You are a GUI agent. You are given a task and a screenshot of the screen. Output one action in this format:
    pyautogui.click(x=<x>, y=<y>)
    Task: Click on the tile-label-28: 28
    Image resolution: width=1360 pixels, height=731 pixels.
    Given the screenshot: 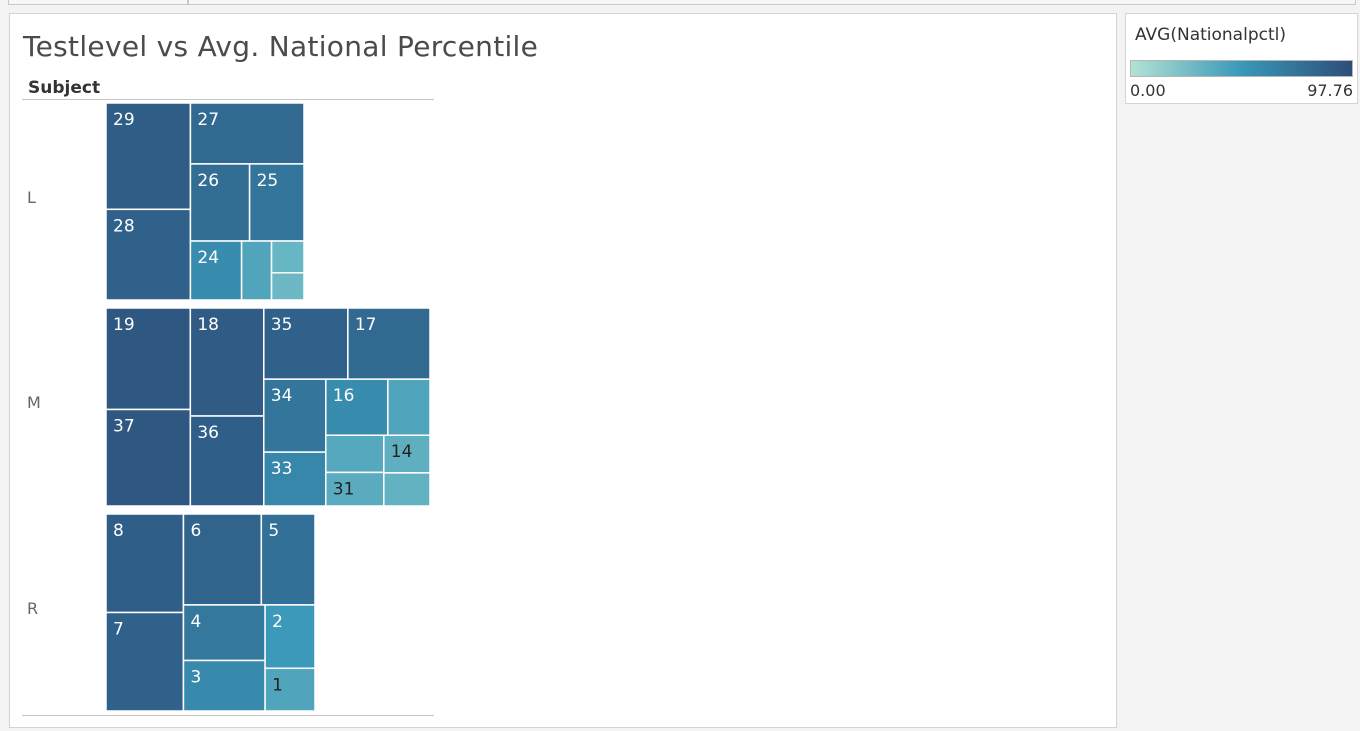 What is the action you would take?
    pyautogui.click(x=124, y=226)
    